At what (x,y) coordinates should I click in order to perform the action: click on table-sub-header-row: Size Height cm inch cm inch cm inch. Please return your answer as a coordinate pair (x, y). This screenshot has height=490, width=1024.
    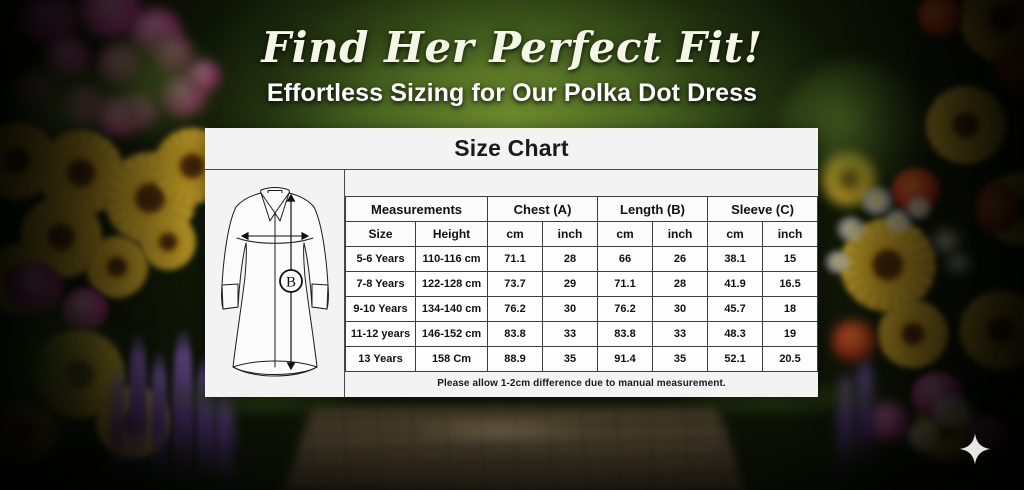
    Looking at the image, I should click on (582, 234).